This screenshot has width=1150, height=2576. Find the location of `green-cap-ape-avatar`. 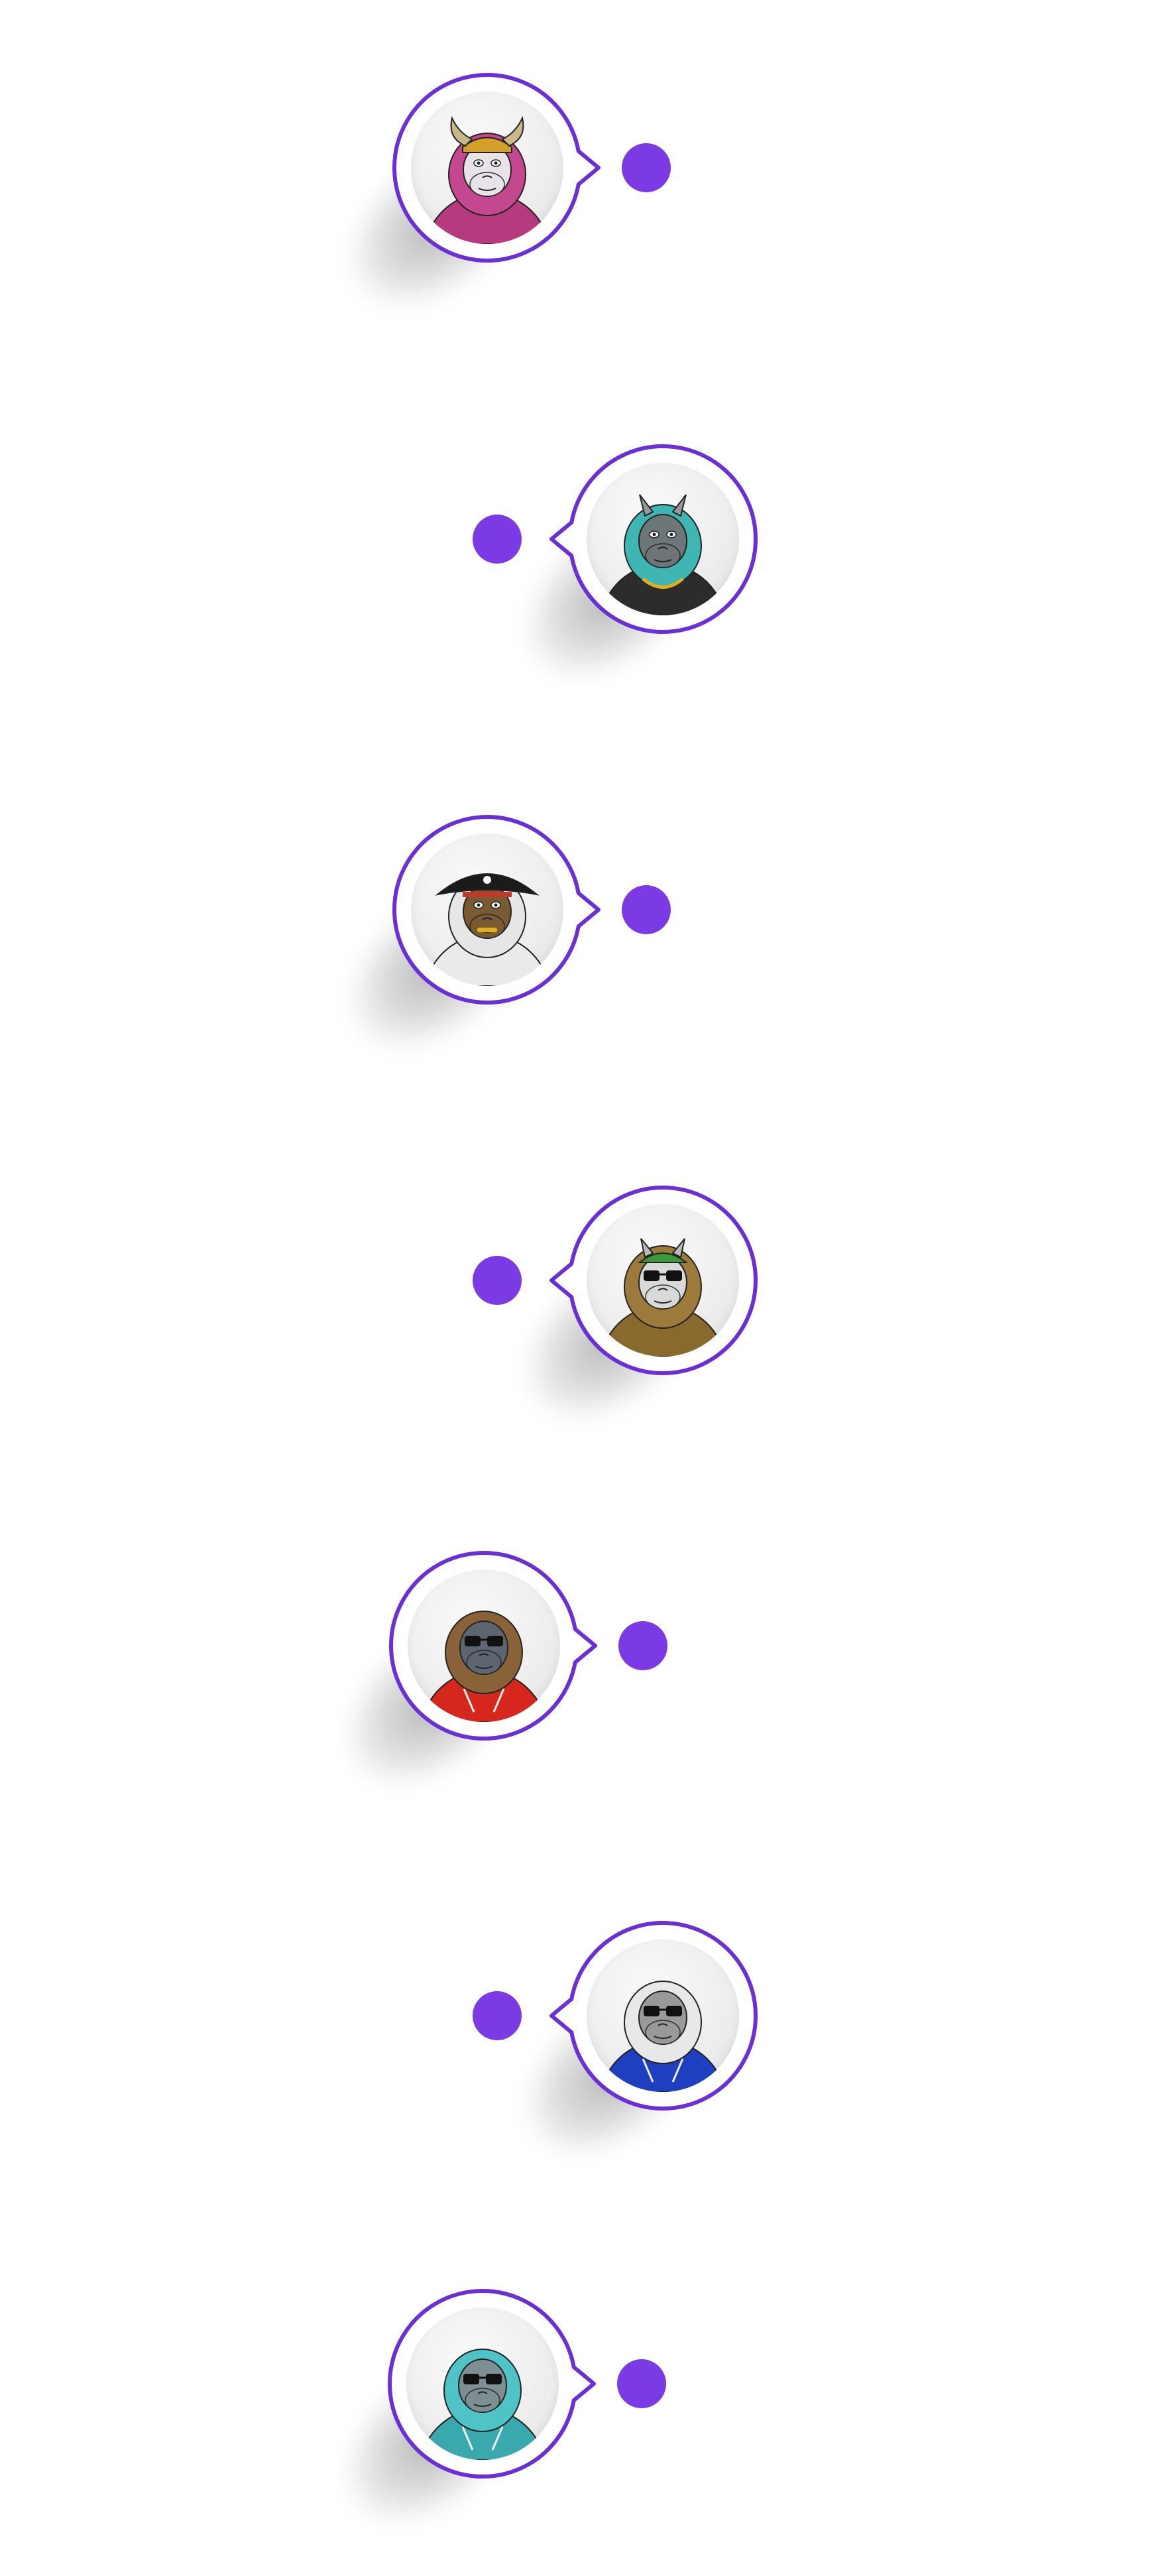

green-cap-ape-avatar is located at coordinates (663, 1280).